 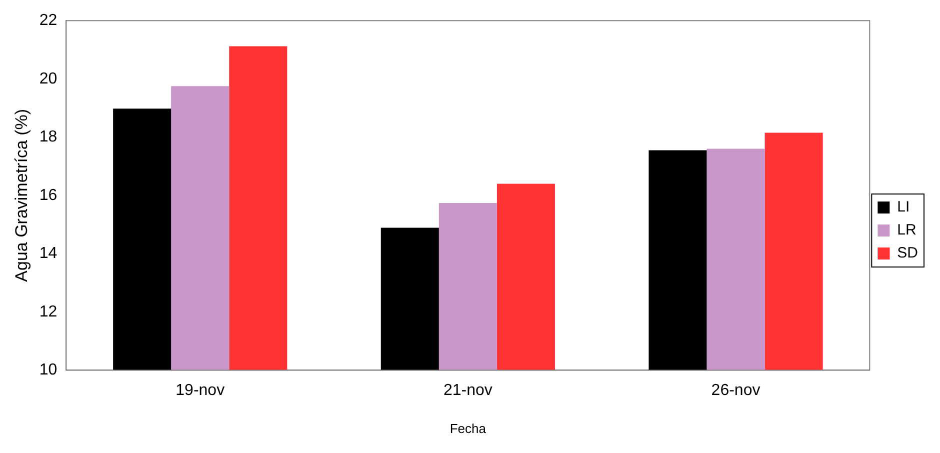 What do you see at coordinates (48, 311) in the screenshot?
I see `y-tick-label: 12` at bounding box center [48, 311].